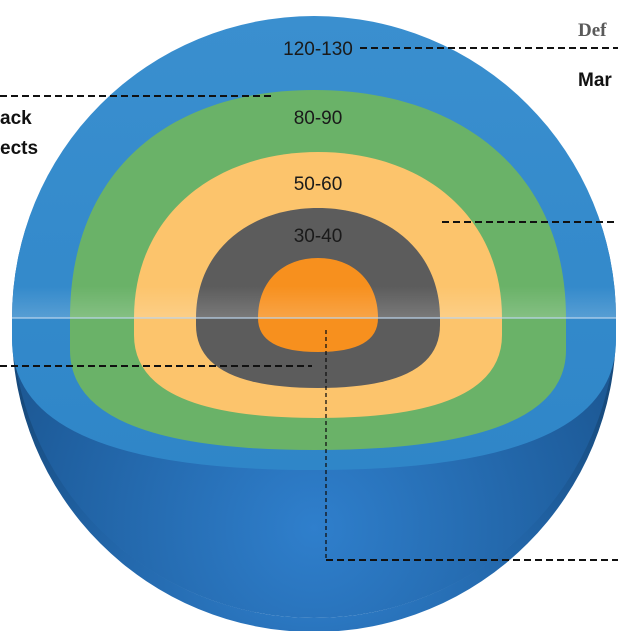  What do you see at coordinates (16, 118) in the screenshot?
I see `label-left-cut-line1: ack` at bounding box center [16, 118].